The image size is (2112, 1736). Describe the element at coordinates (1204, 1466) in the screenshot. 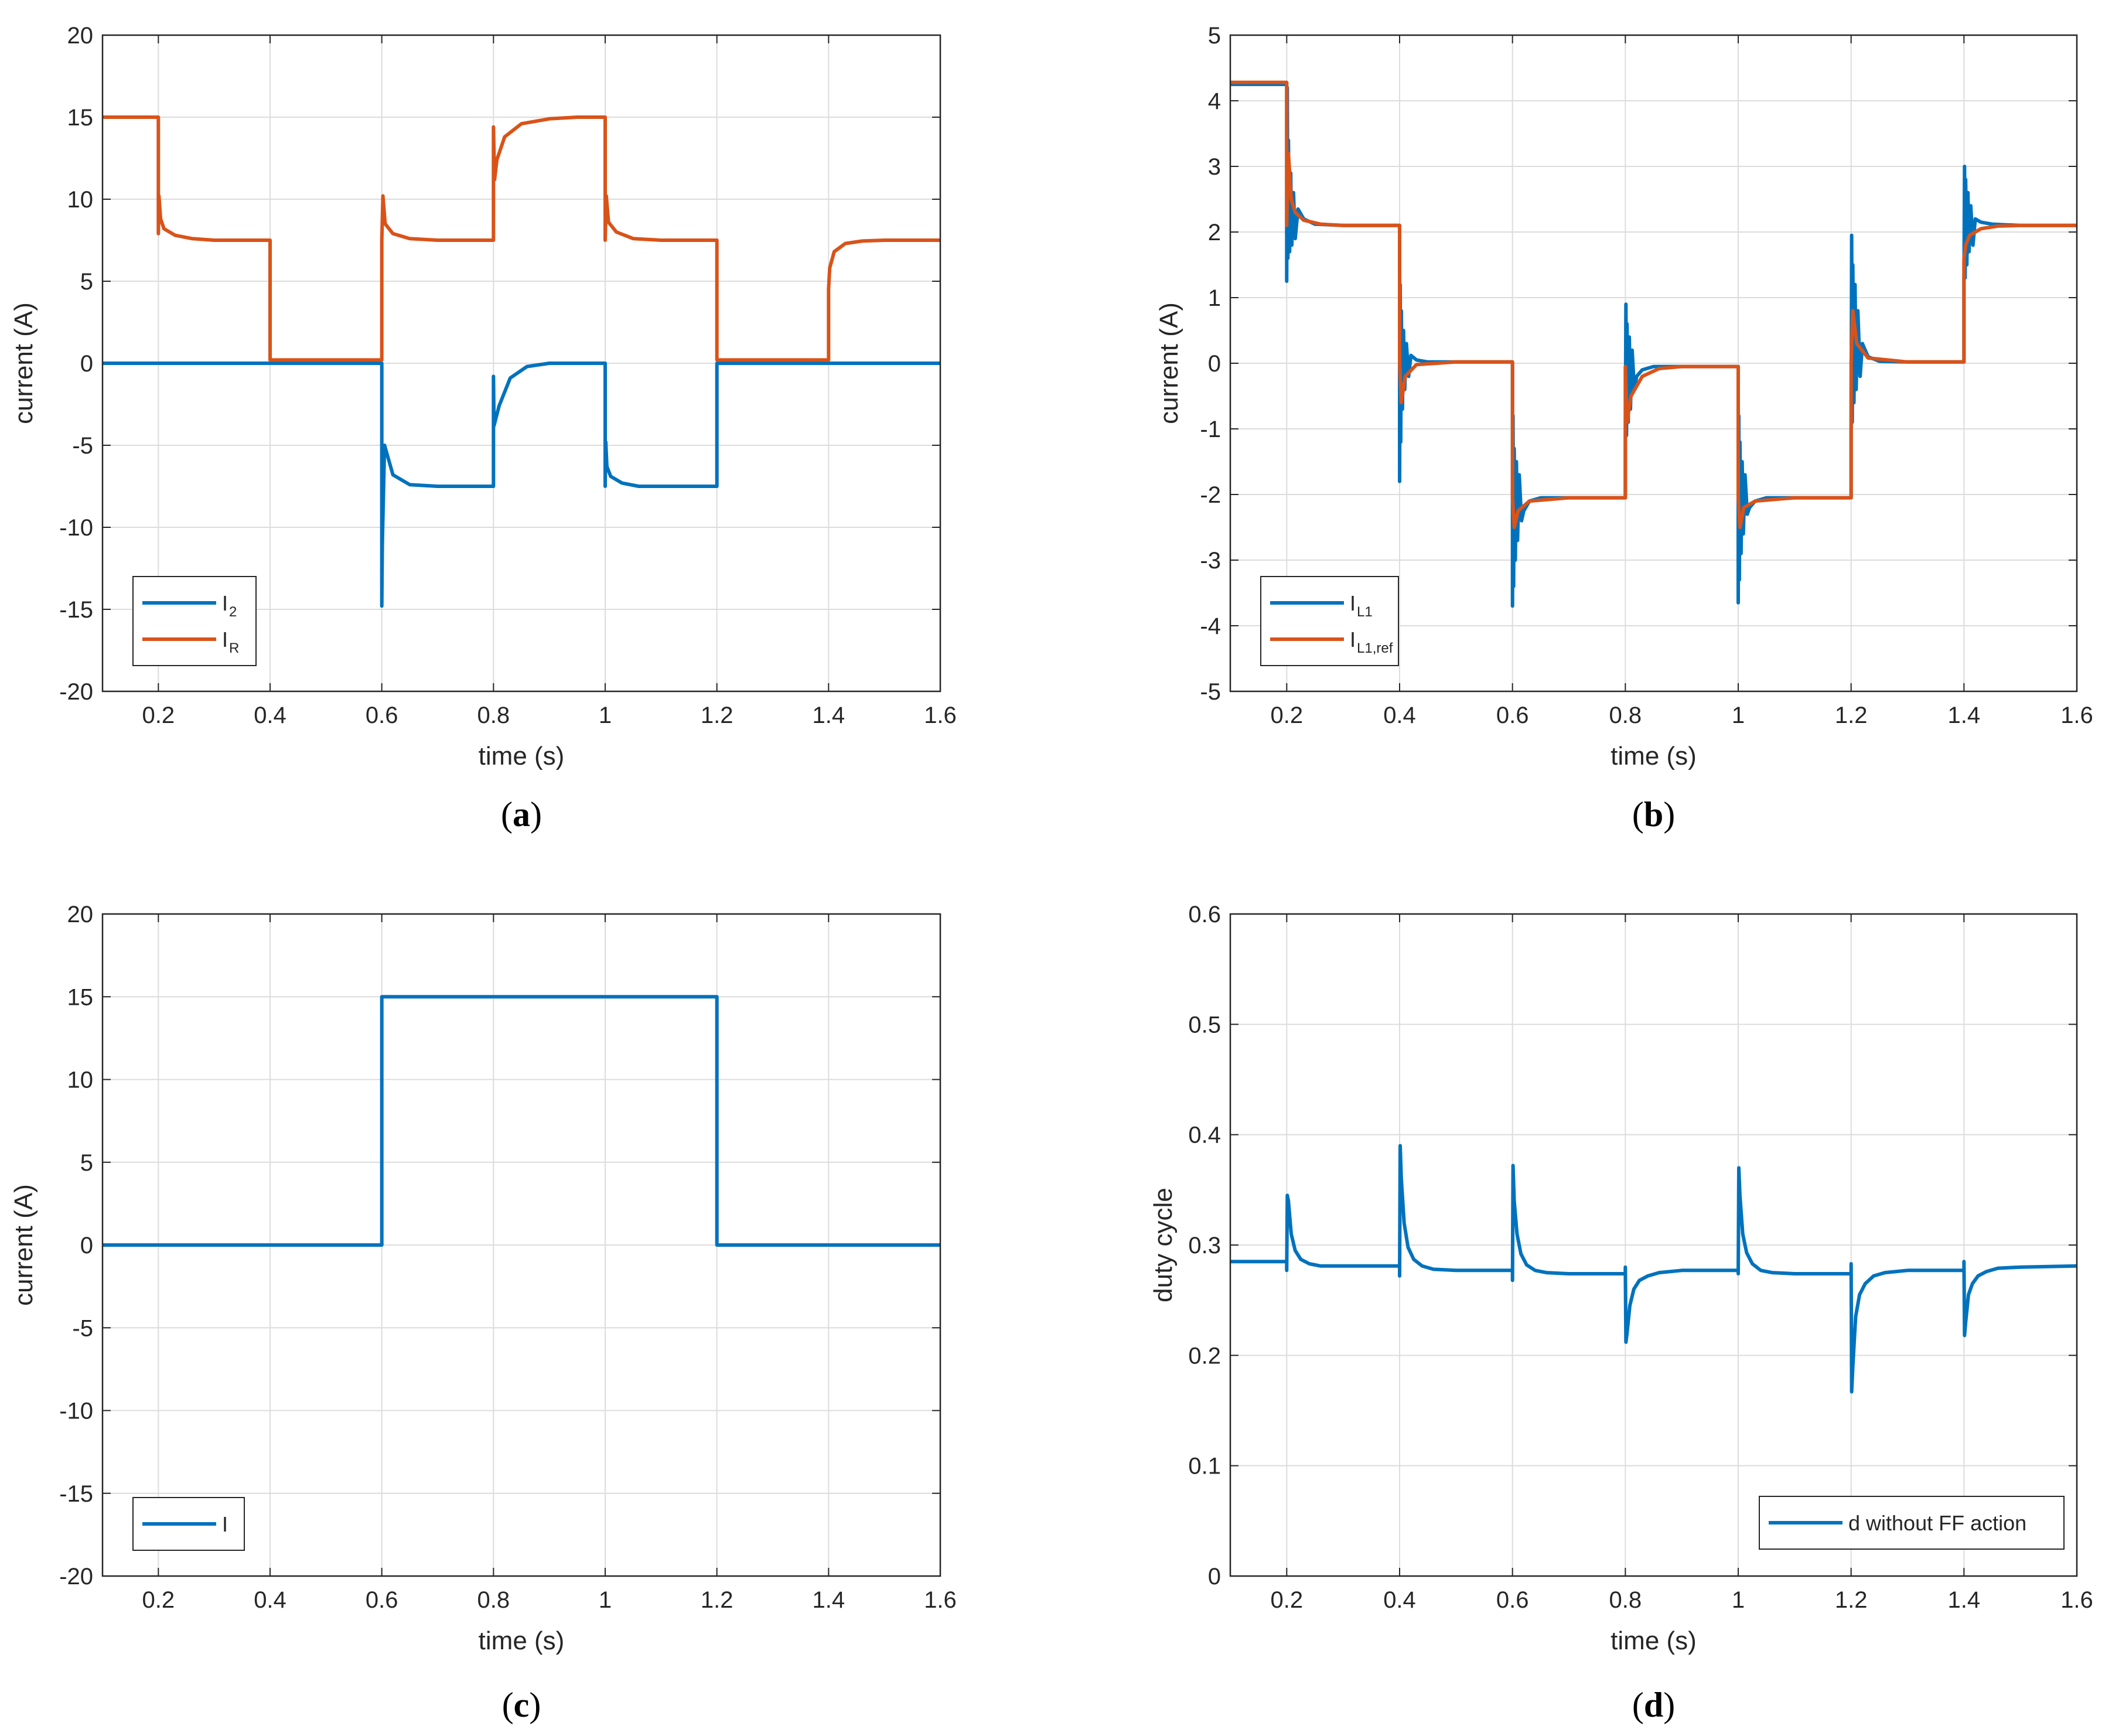

I see `y-tick-label: 0.1` at that location.